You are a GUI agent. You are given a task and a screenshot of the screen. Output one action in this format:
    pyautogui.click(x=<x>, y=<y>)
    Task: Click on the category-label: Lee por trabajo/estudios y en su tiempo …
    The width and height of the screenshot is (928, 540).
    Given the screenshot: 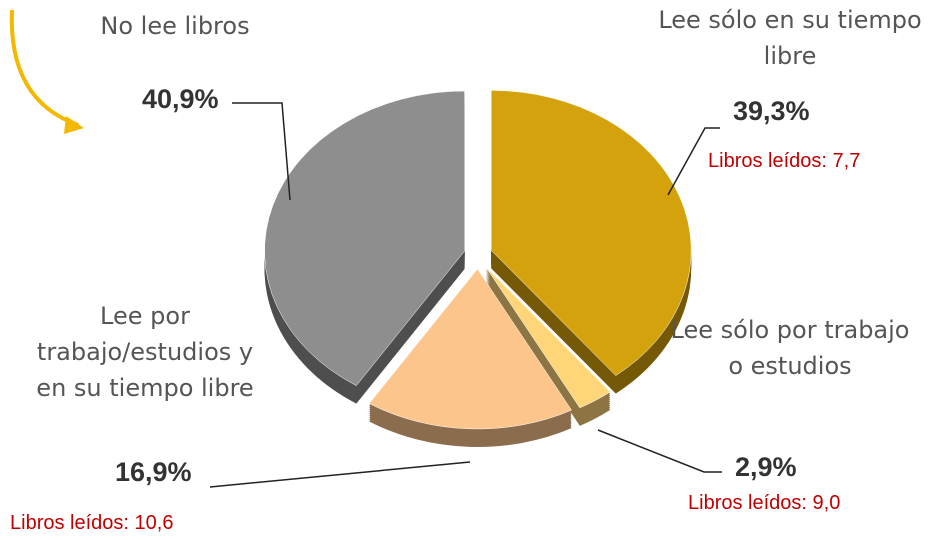 What is the action you would take?
    pyautogui.click(x=145, y=352)
    